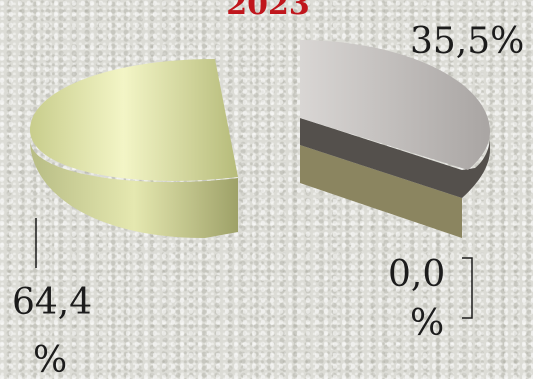 This screenshot has width=533, height=379. Describe the element at coordinates (427, 323) in the screenshot. I see `data-label-0-0-unit: %` at that location.